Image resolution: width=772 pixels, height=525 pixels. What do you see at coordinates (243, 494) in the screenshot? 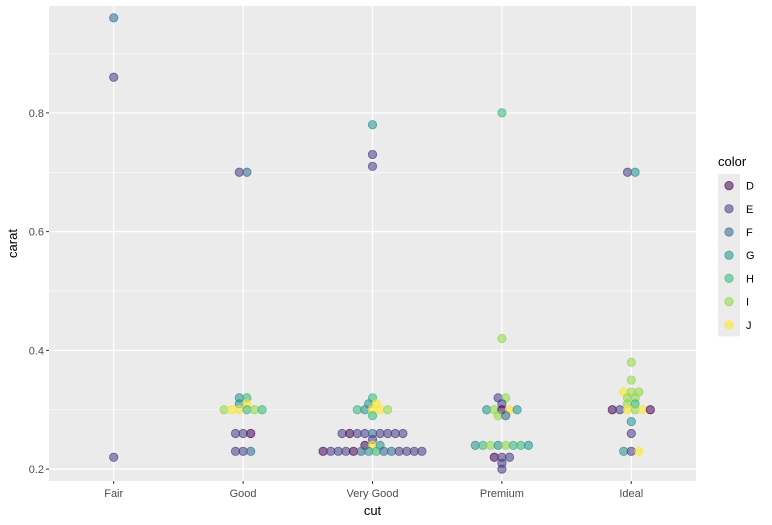
I see `x-tick-label: Good` at bounding box center [243, 494].